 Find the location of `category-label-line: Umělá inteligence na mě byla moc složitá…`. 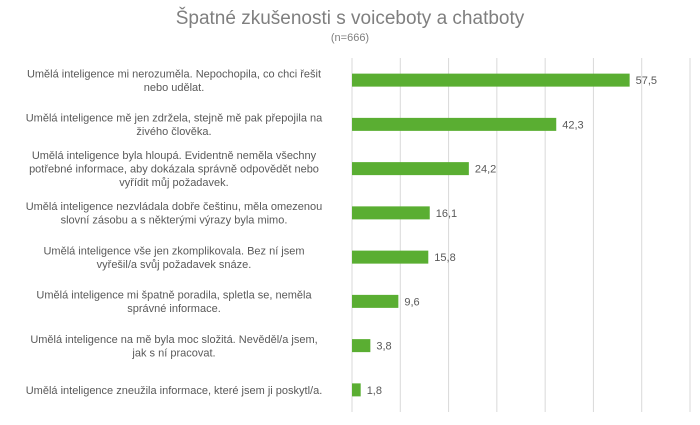

category-label-line: Umělá inteligence na mě byla moc složitá… is located at coordinates (173, 340).